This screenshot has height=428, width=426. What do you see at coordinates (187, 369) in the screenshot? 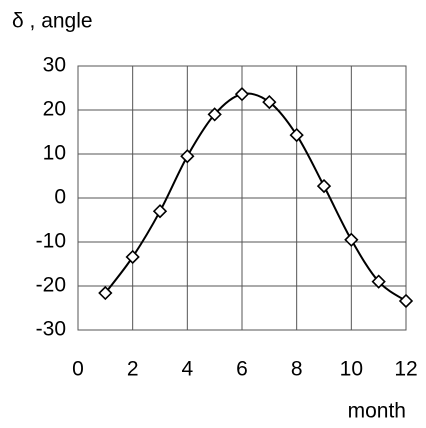
I see `x-tick-label: 4` at bounding box center [187, 369].